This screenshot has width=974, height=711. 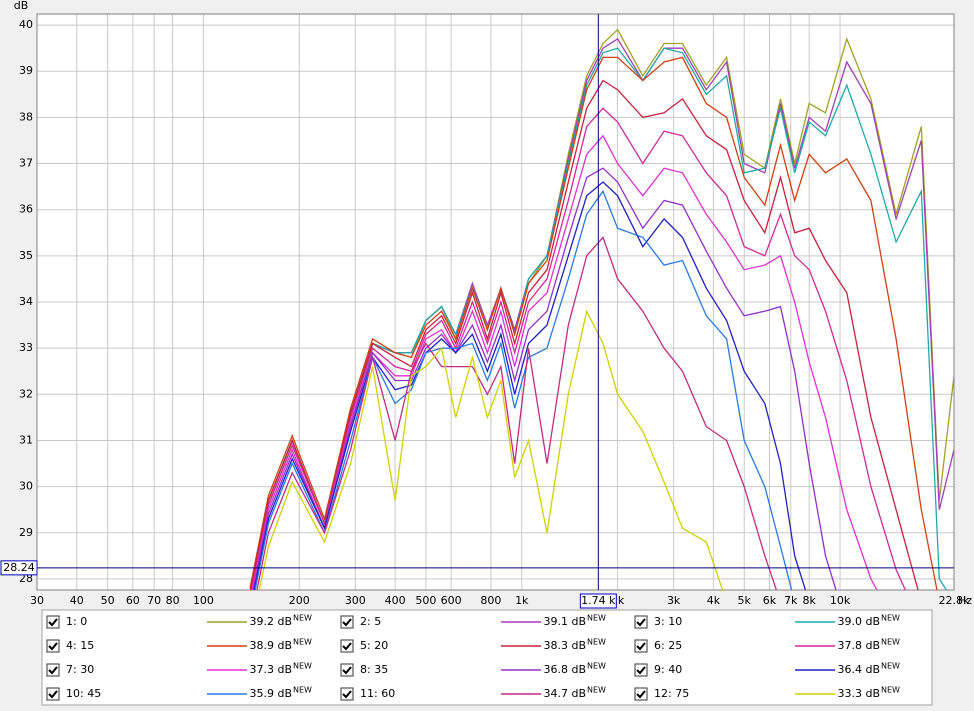 I want to click on legend-name: 9: 40, so click(x=668, y=669).